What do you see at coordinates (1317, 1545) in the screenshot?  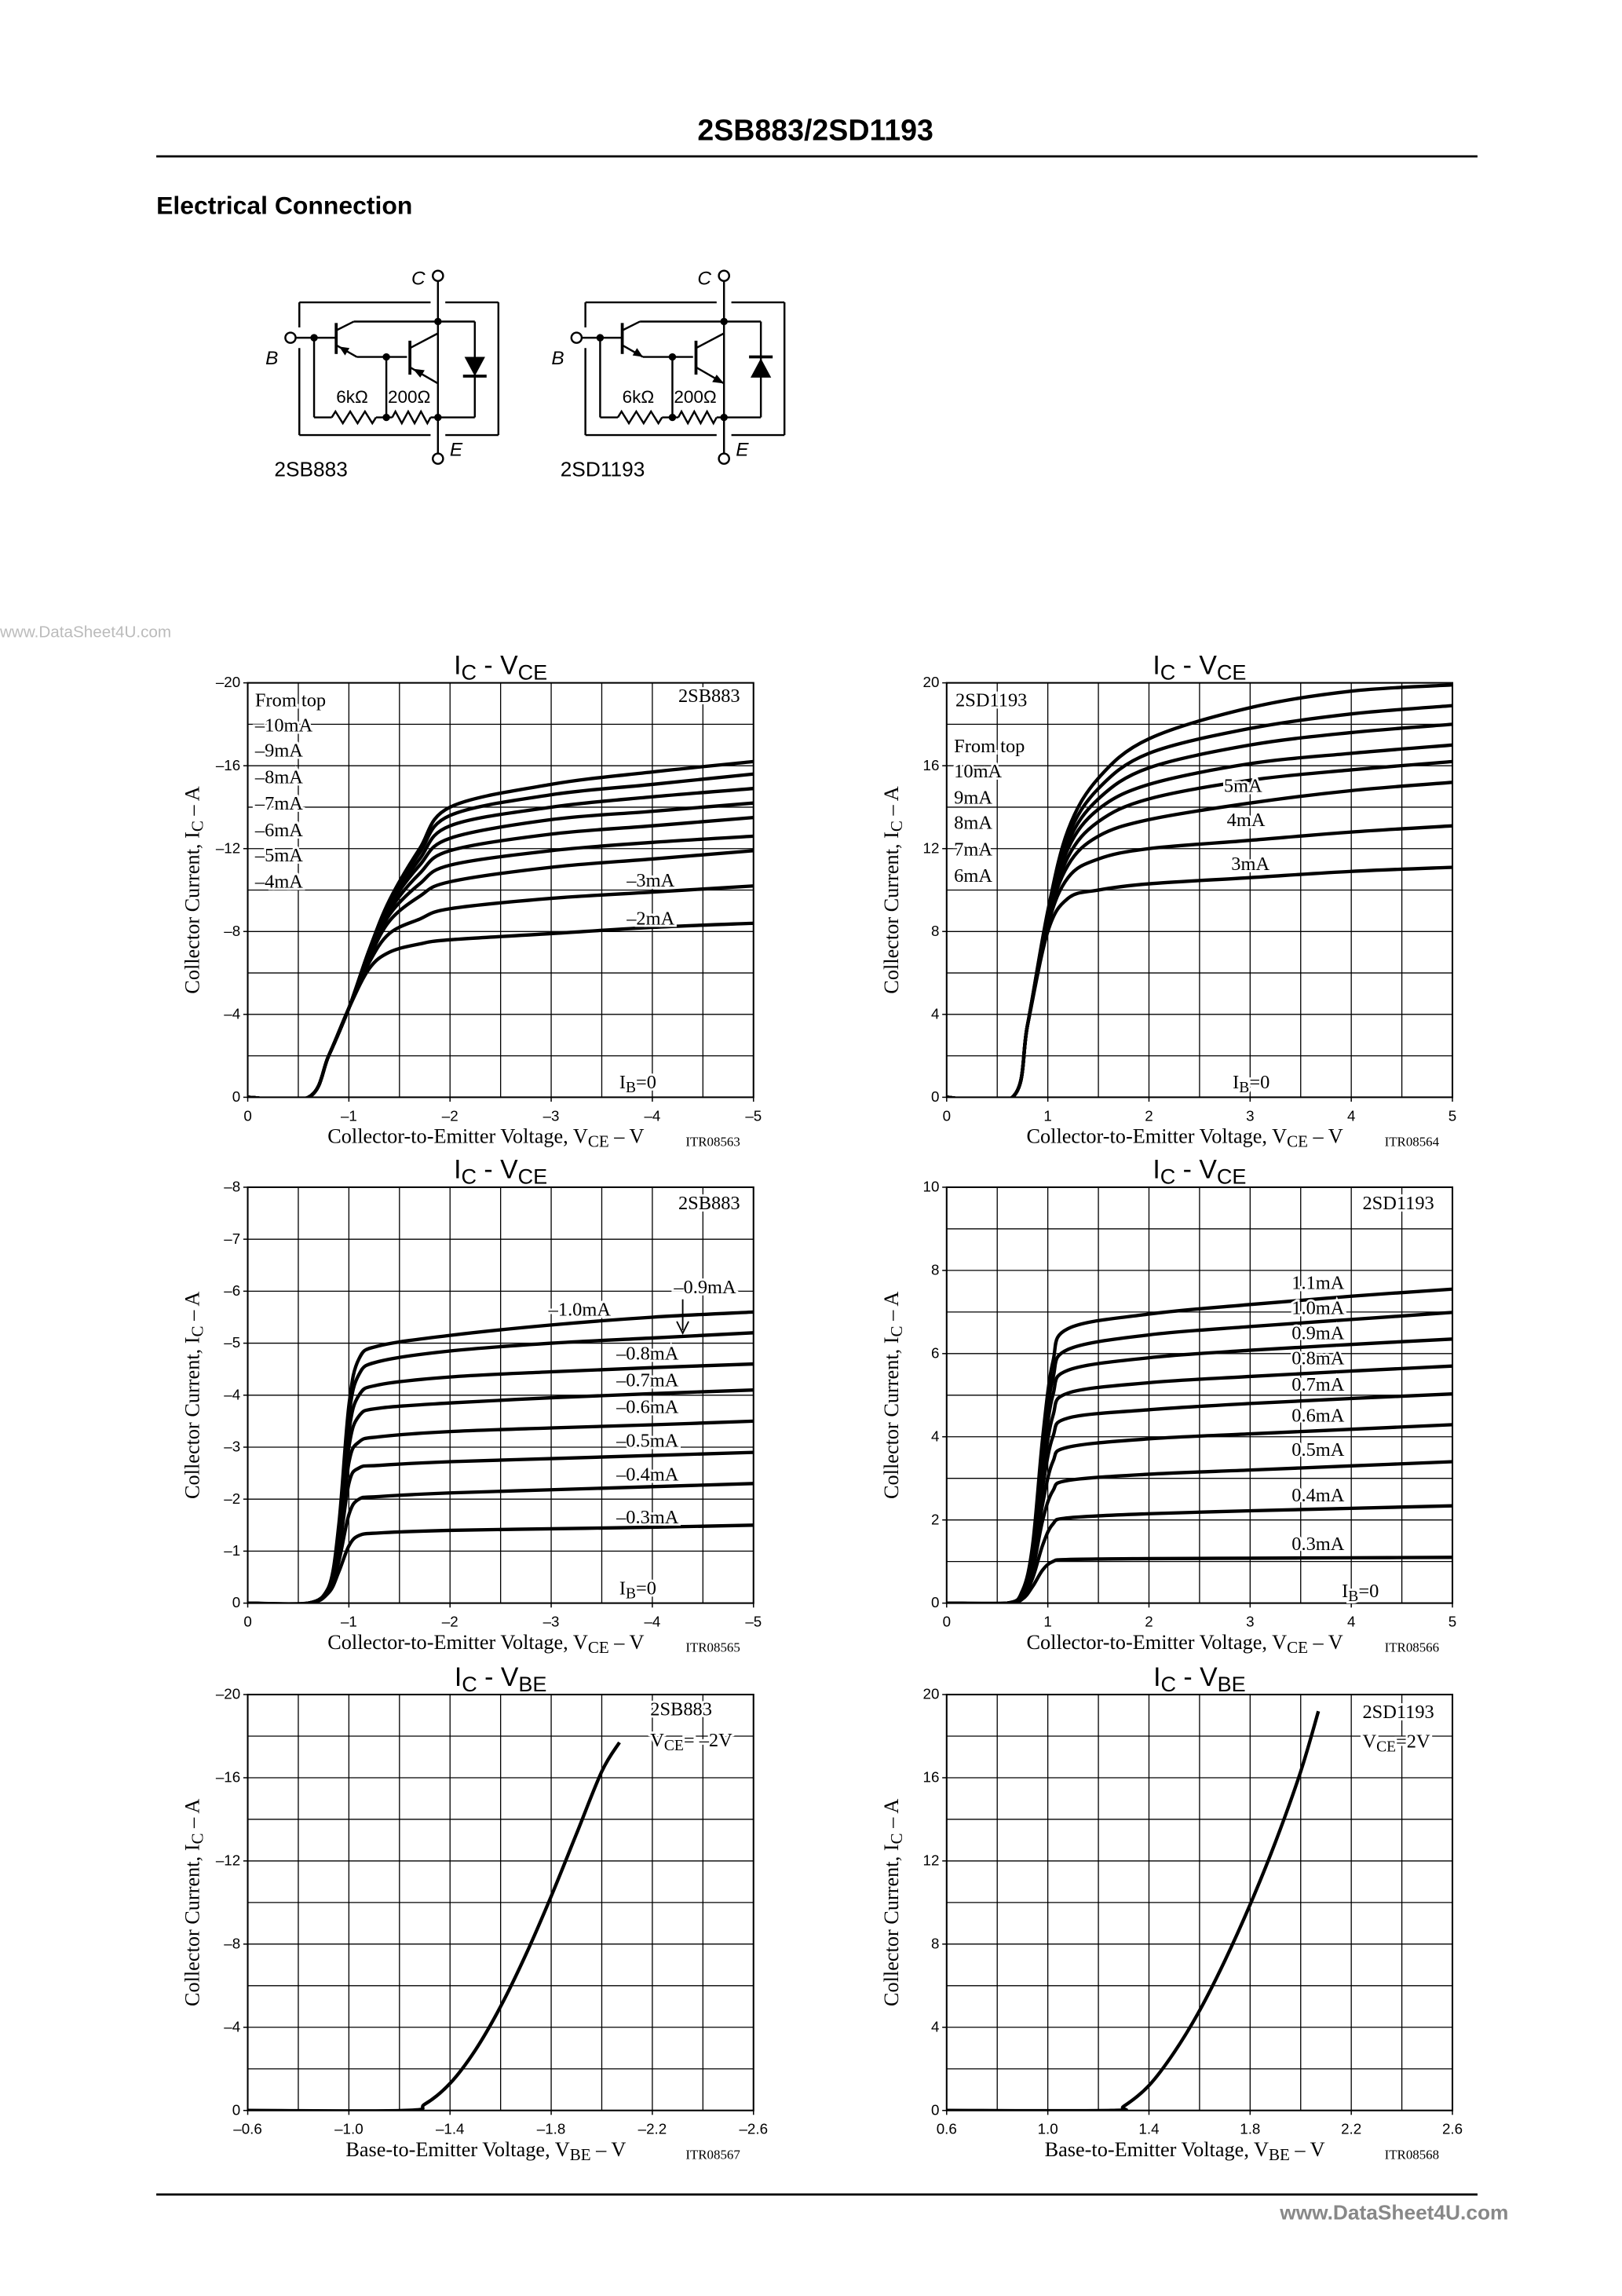 I see `series-label: 0.3mA` at bounding box center [1317, 1545].